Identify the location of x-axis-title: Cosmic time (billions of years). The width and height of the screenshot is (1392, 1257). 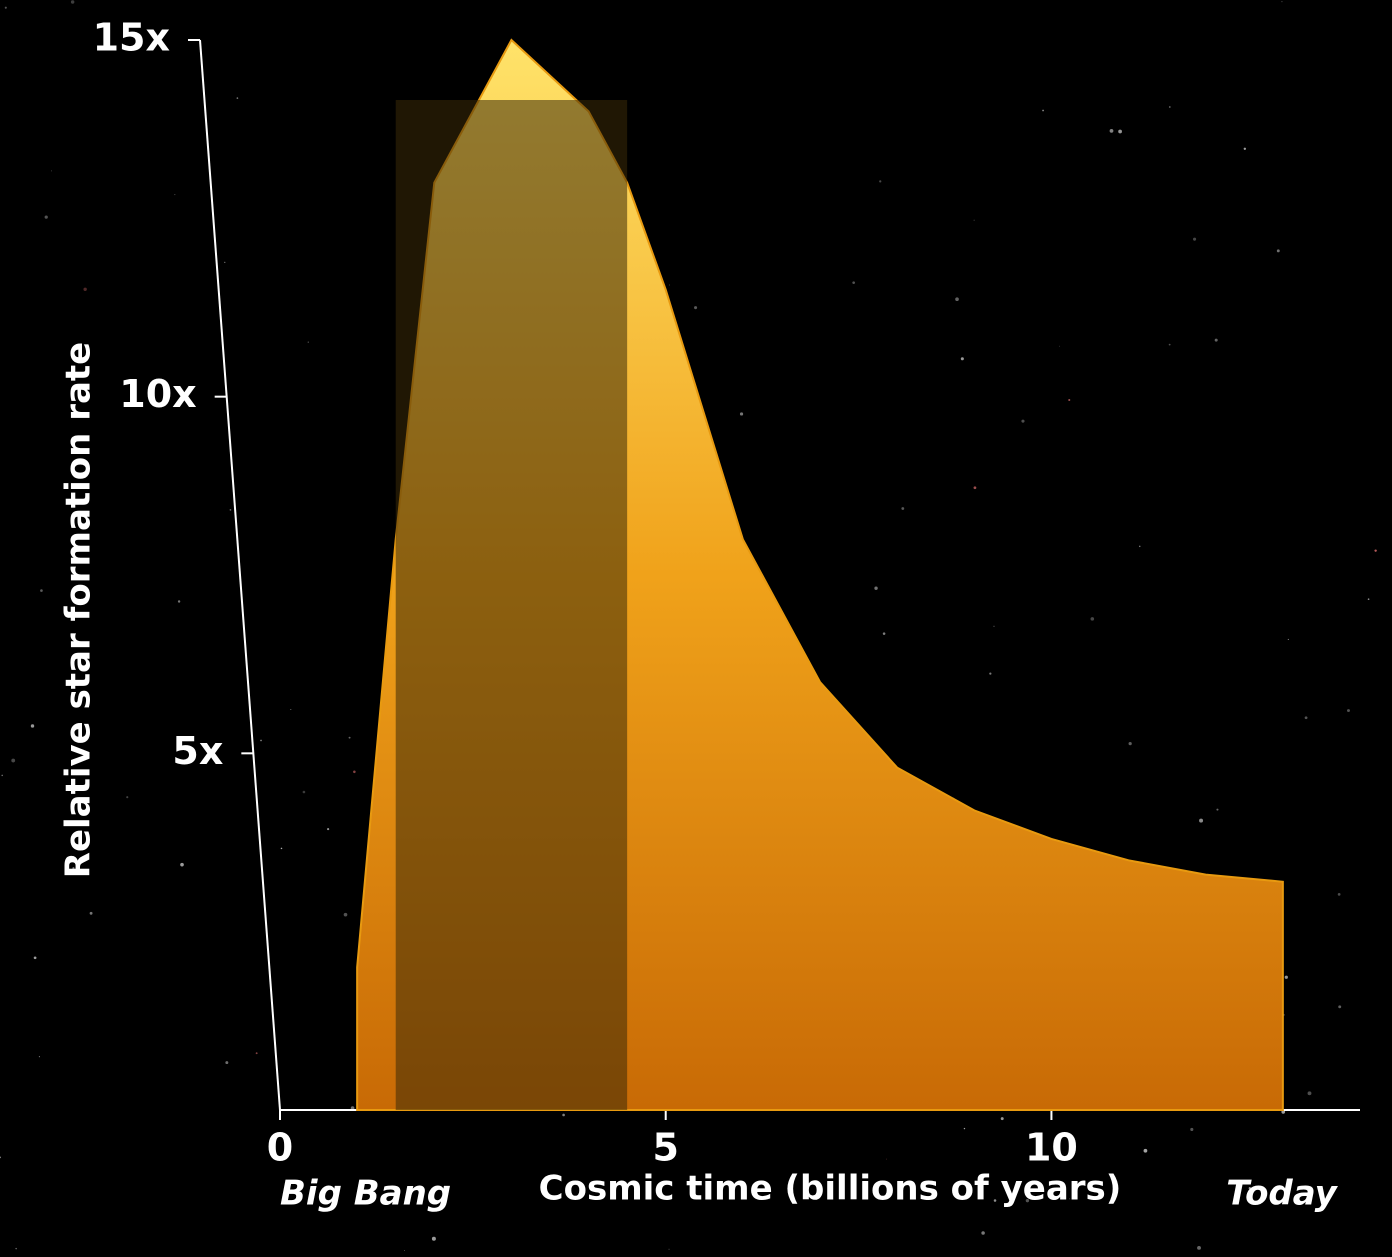
(830, 1189).